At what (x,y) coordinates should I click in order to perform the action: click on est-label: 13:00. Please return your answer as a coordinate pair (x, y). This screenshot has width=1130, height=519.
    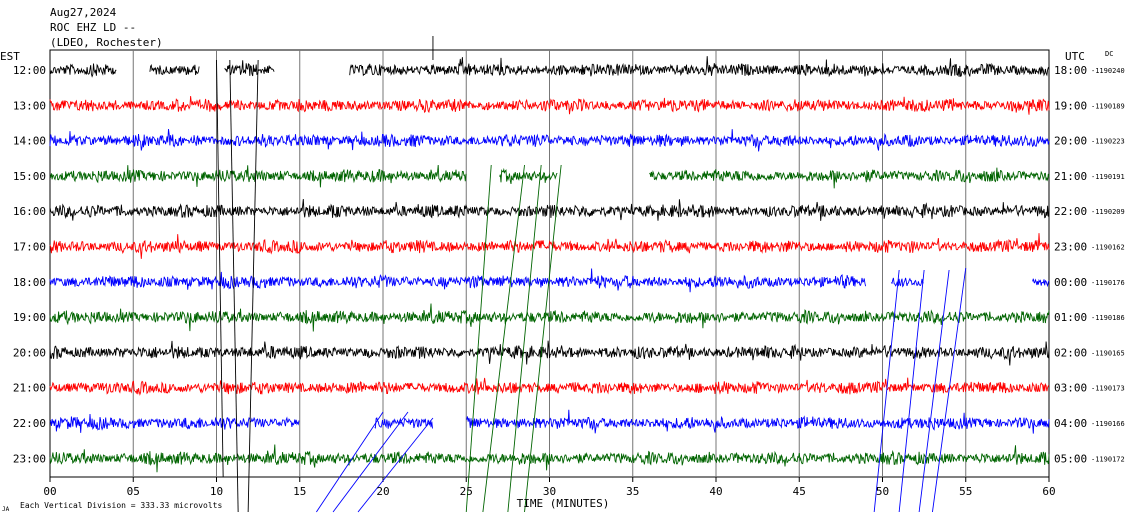
    Looking at the image, I should click on (29, 105).